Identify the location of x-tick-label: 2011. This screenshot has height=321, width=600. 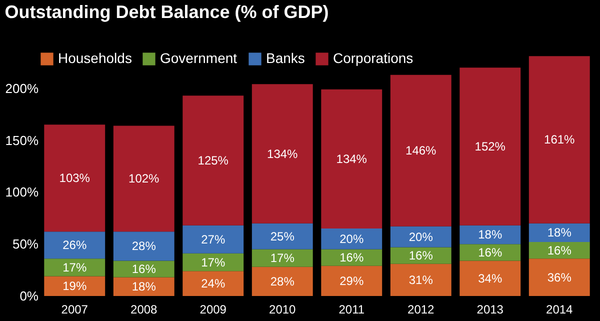
(351, 309).